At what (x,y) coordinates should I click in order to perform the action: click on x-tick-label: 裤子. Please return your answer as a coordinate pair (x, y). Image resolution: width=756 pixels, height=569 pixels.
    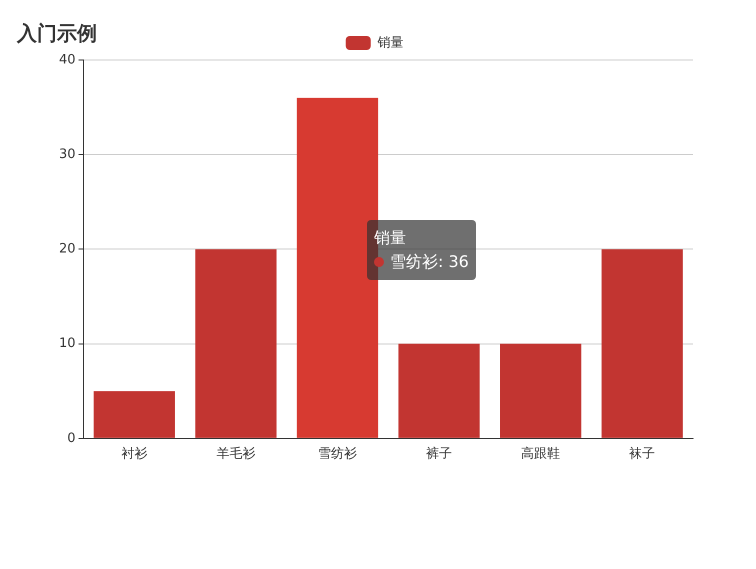
    Looking at the image, I should click on (439, 454).